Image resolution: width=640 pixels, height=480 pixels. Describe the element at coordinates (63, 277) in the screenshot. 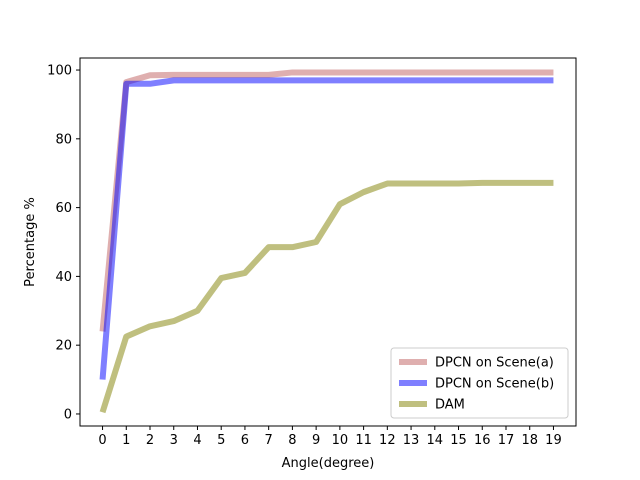

I see `y-tick-label: 40` at that location.